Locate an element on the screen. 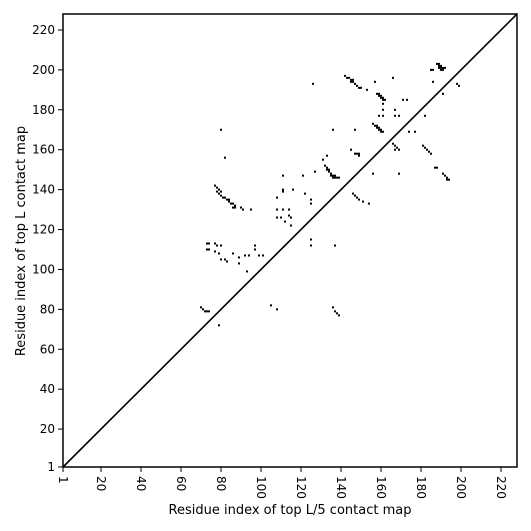 The image size is (531, 531). x-tick-label: 60 is located at coordinates (181, 483).